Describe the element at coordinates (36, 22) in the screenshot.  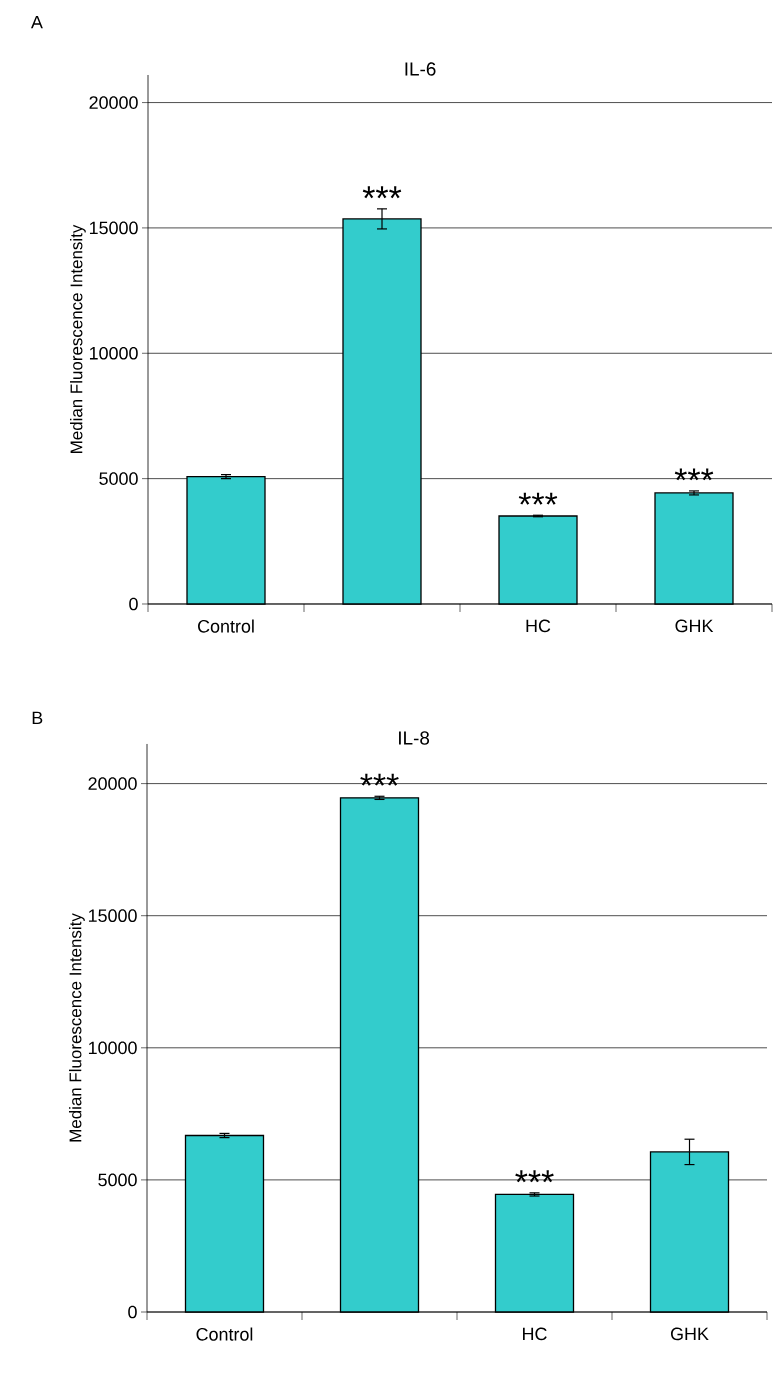
I see `text: A` at that location.